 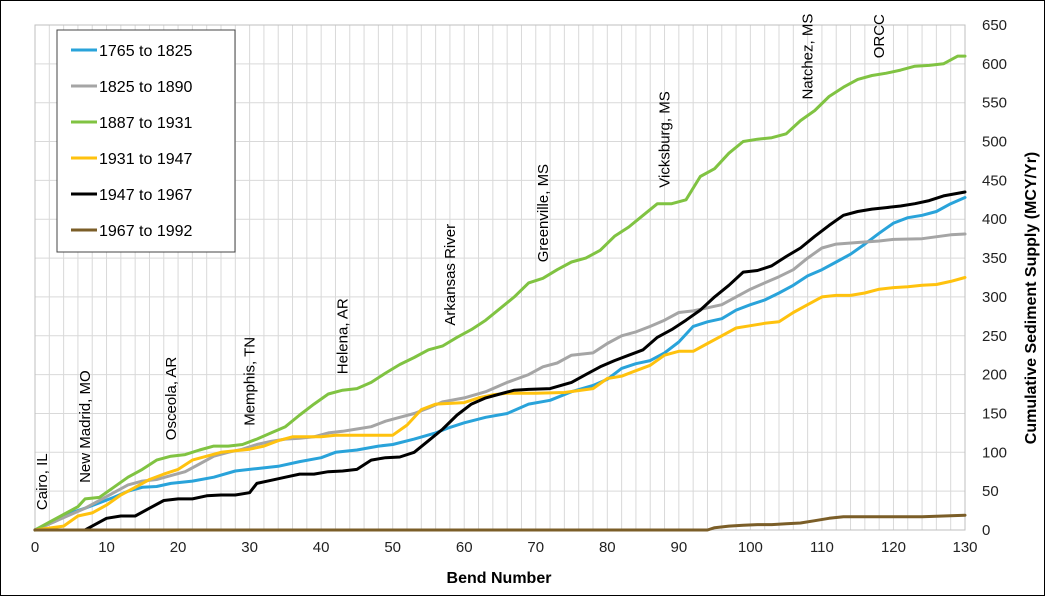 What do you see at coordinates (994, 219) in the screenshot?
I see `y-tick-label: 400` at bounding box center [994, 219].